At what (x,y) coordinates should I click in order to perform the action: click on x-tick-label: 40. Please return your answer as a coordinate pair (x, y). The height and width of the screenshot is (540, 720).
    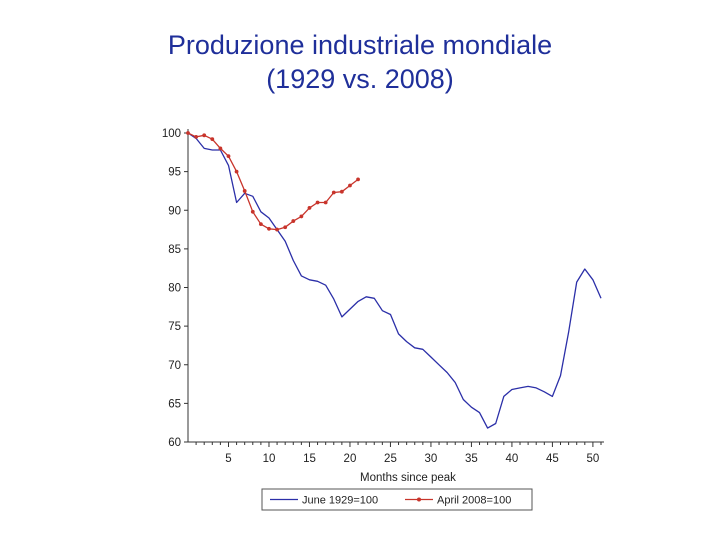
    Looking at the image, I should click on (512, 459).